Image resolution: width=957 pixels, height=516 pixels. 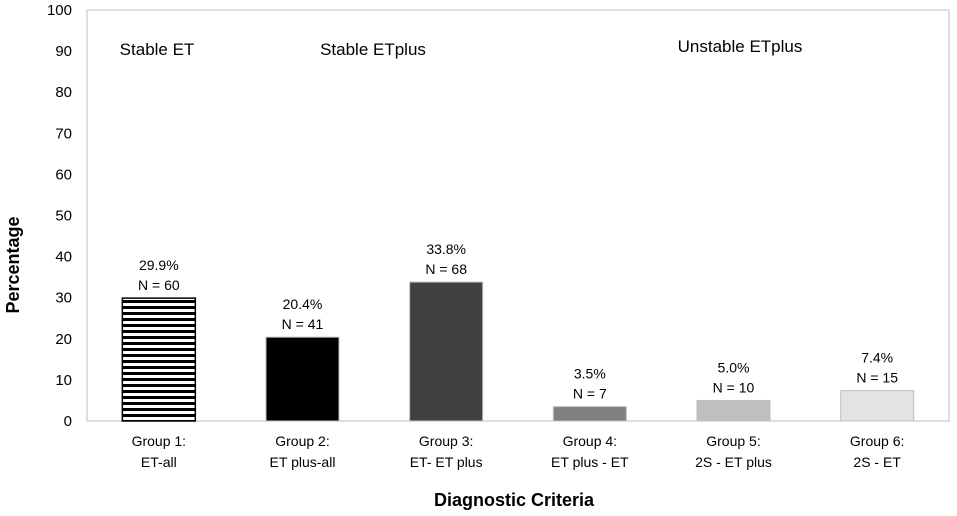 What do you see at coordinates (159, 285) in the screenshot?
I see `data-label-n: N = 60` at bounding box center [159, 285].